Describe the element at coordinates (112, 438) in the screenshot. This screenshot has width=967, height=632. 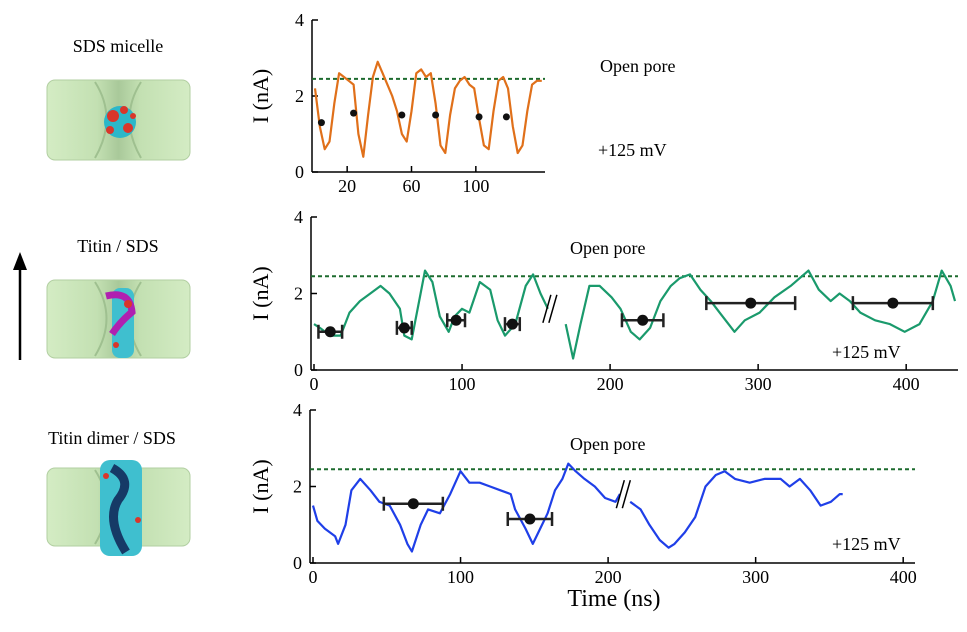
I see `panel-label: Titin dimer / SDS` at that location.